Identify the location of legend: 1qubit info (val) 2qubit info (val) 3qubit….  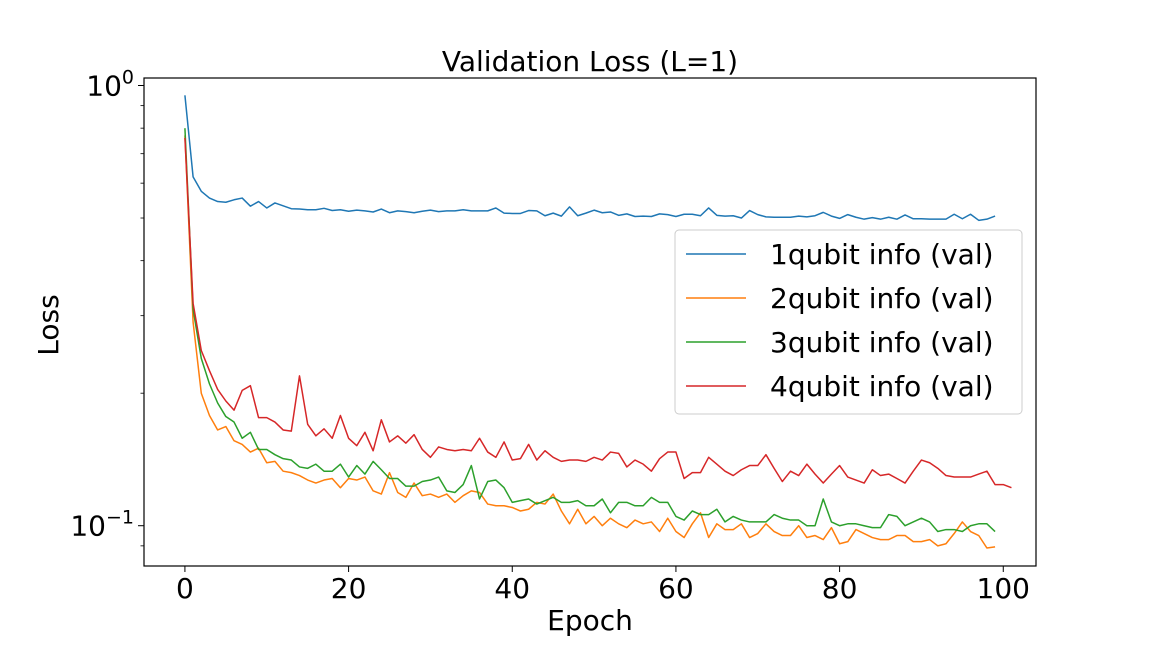
(848, 322).